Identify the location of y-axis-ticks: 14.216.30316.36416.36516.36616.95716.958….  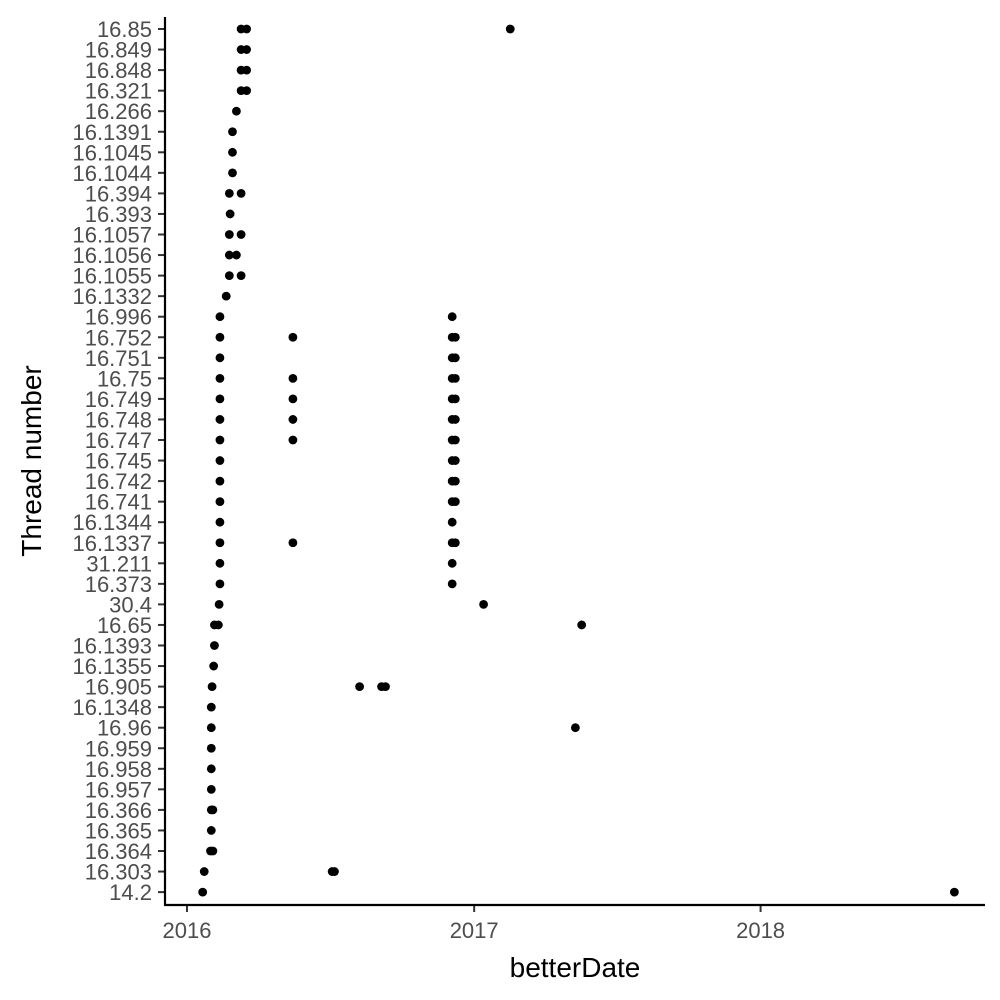
(118, 461).